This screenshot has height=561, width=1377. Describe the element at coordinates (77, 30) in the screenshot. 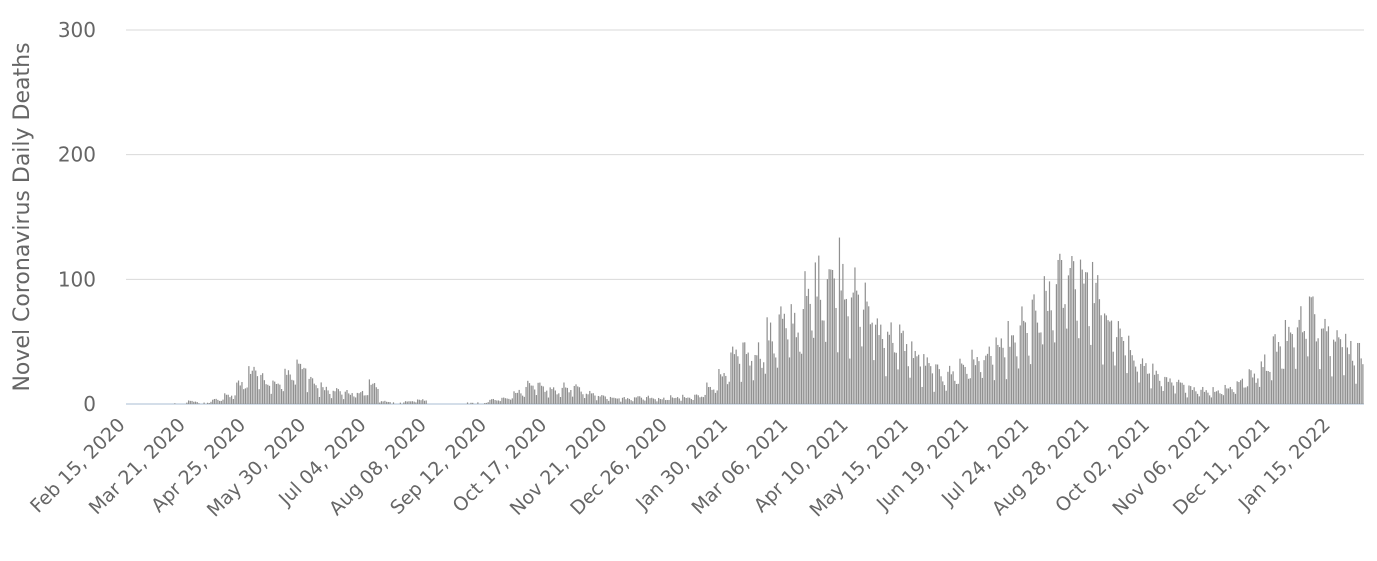

I see `y-tick-label: 300` at that location.